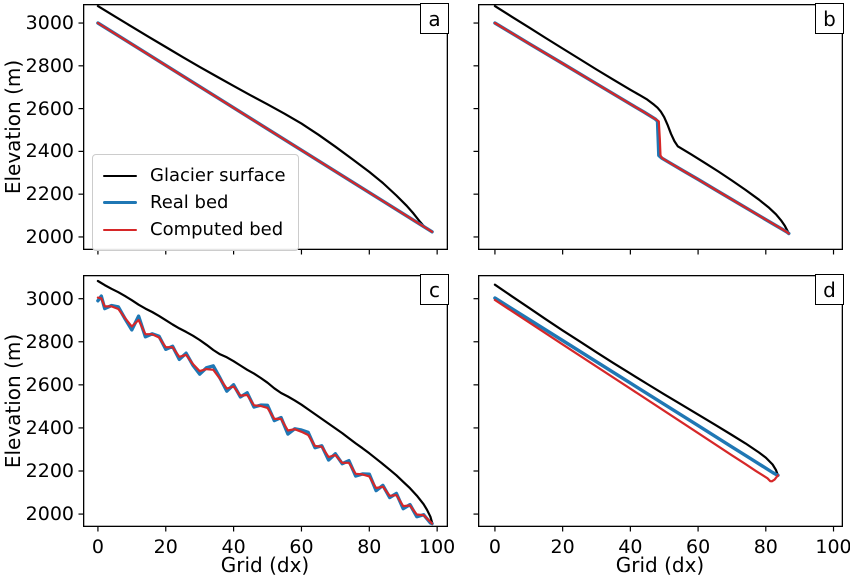 The image size is (850, 579). I want to click on legend-item-glacier-surface: Glacier surface, so click(194, 175).